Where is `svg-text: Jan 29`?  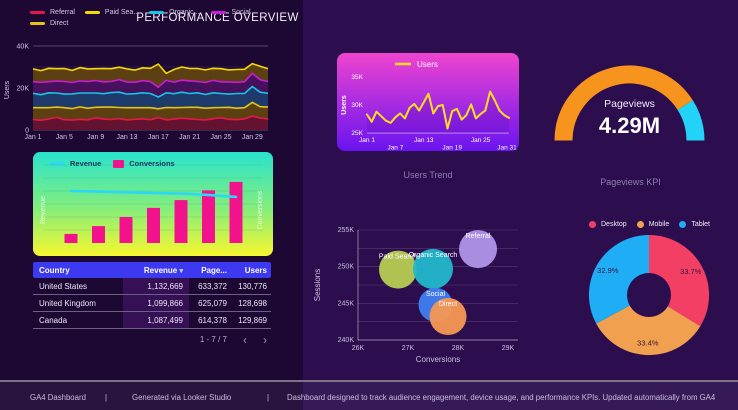 svg-text: Jan 29 is located at coordinates (252, 137).